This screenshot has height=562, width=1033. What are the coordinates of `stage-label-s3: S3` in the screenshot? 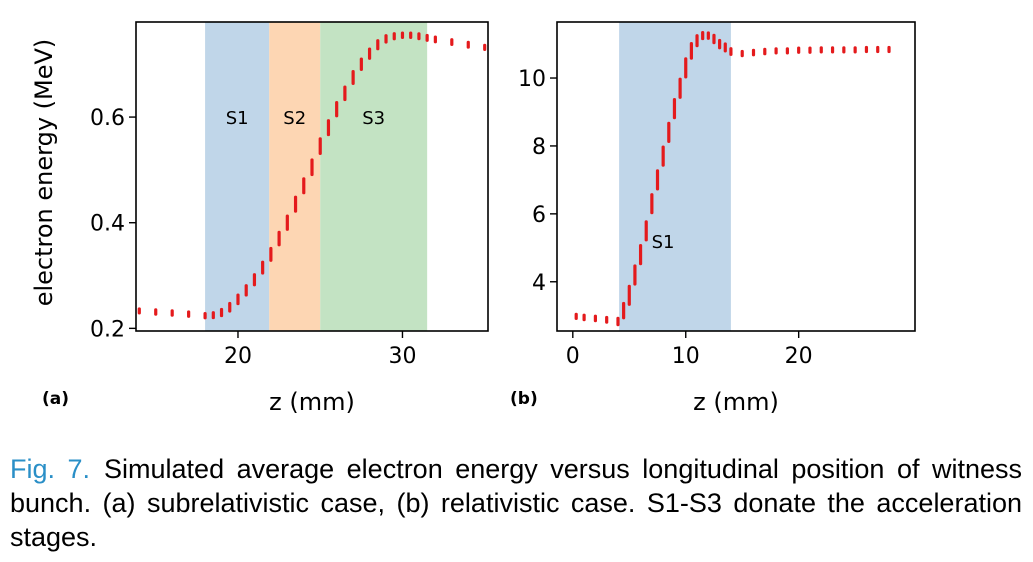 It's located at (373, 118).